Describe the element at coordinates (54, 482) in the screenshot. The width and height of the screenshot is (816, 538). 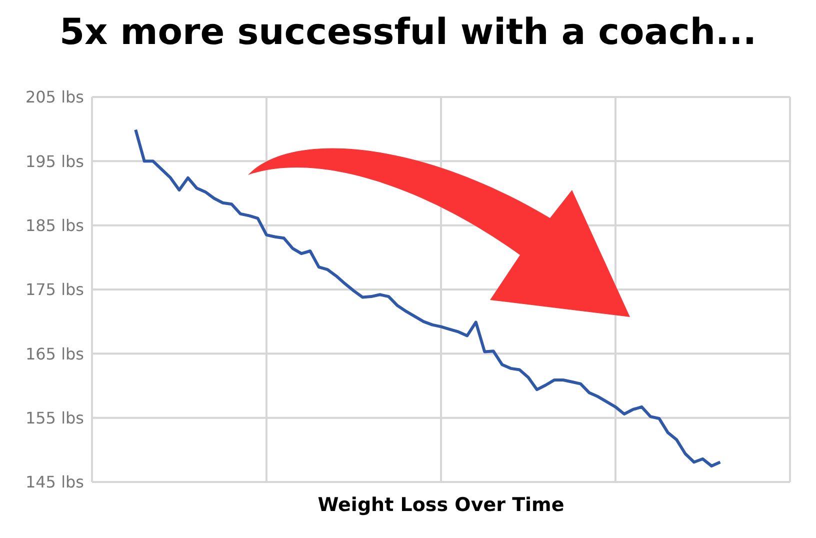
I see `y-tick-label: 145 lbs` at that location.